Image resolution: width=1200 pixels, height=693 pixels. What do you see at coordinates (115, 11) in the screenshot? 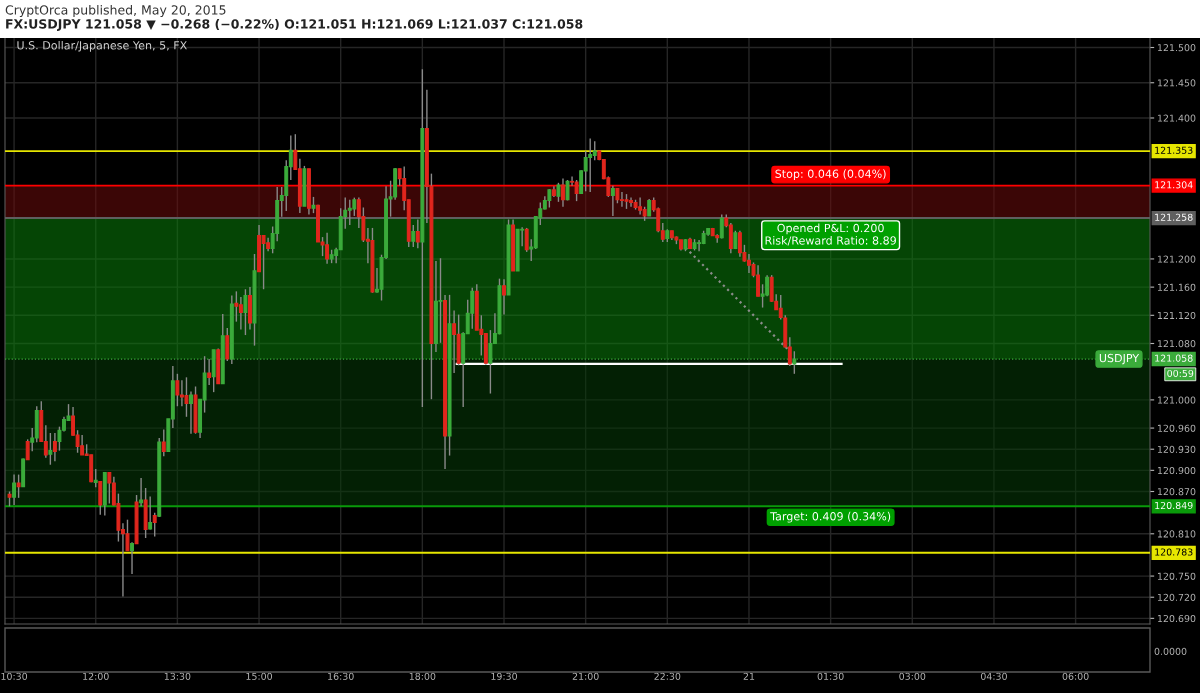
I see `text: CryptOrca published, May 20, 2015` at bounding box center [115, 11].